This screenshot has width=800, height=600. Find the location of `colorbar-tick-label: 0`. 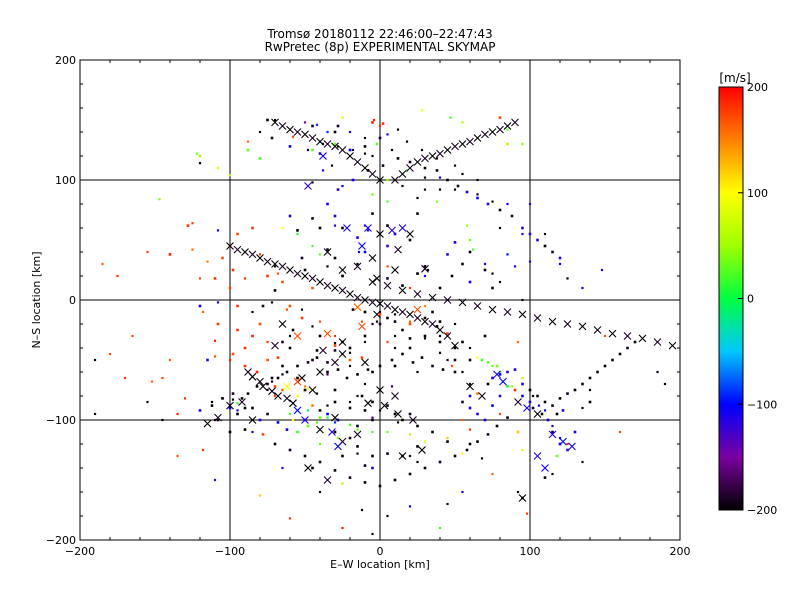

colorbar-tick-label: 0 is located at coordinates (750, 299).